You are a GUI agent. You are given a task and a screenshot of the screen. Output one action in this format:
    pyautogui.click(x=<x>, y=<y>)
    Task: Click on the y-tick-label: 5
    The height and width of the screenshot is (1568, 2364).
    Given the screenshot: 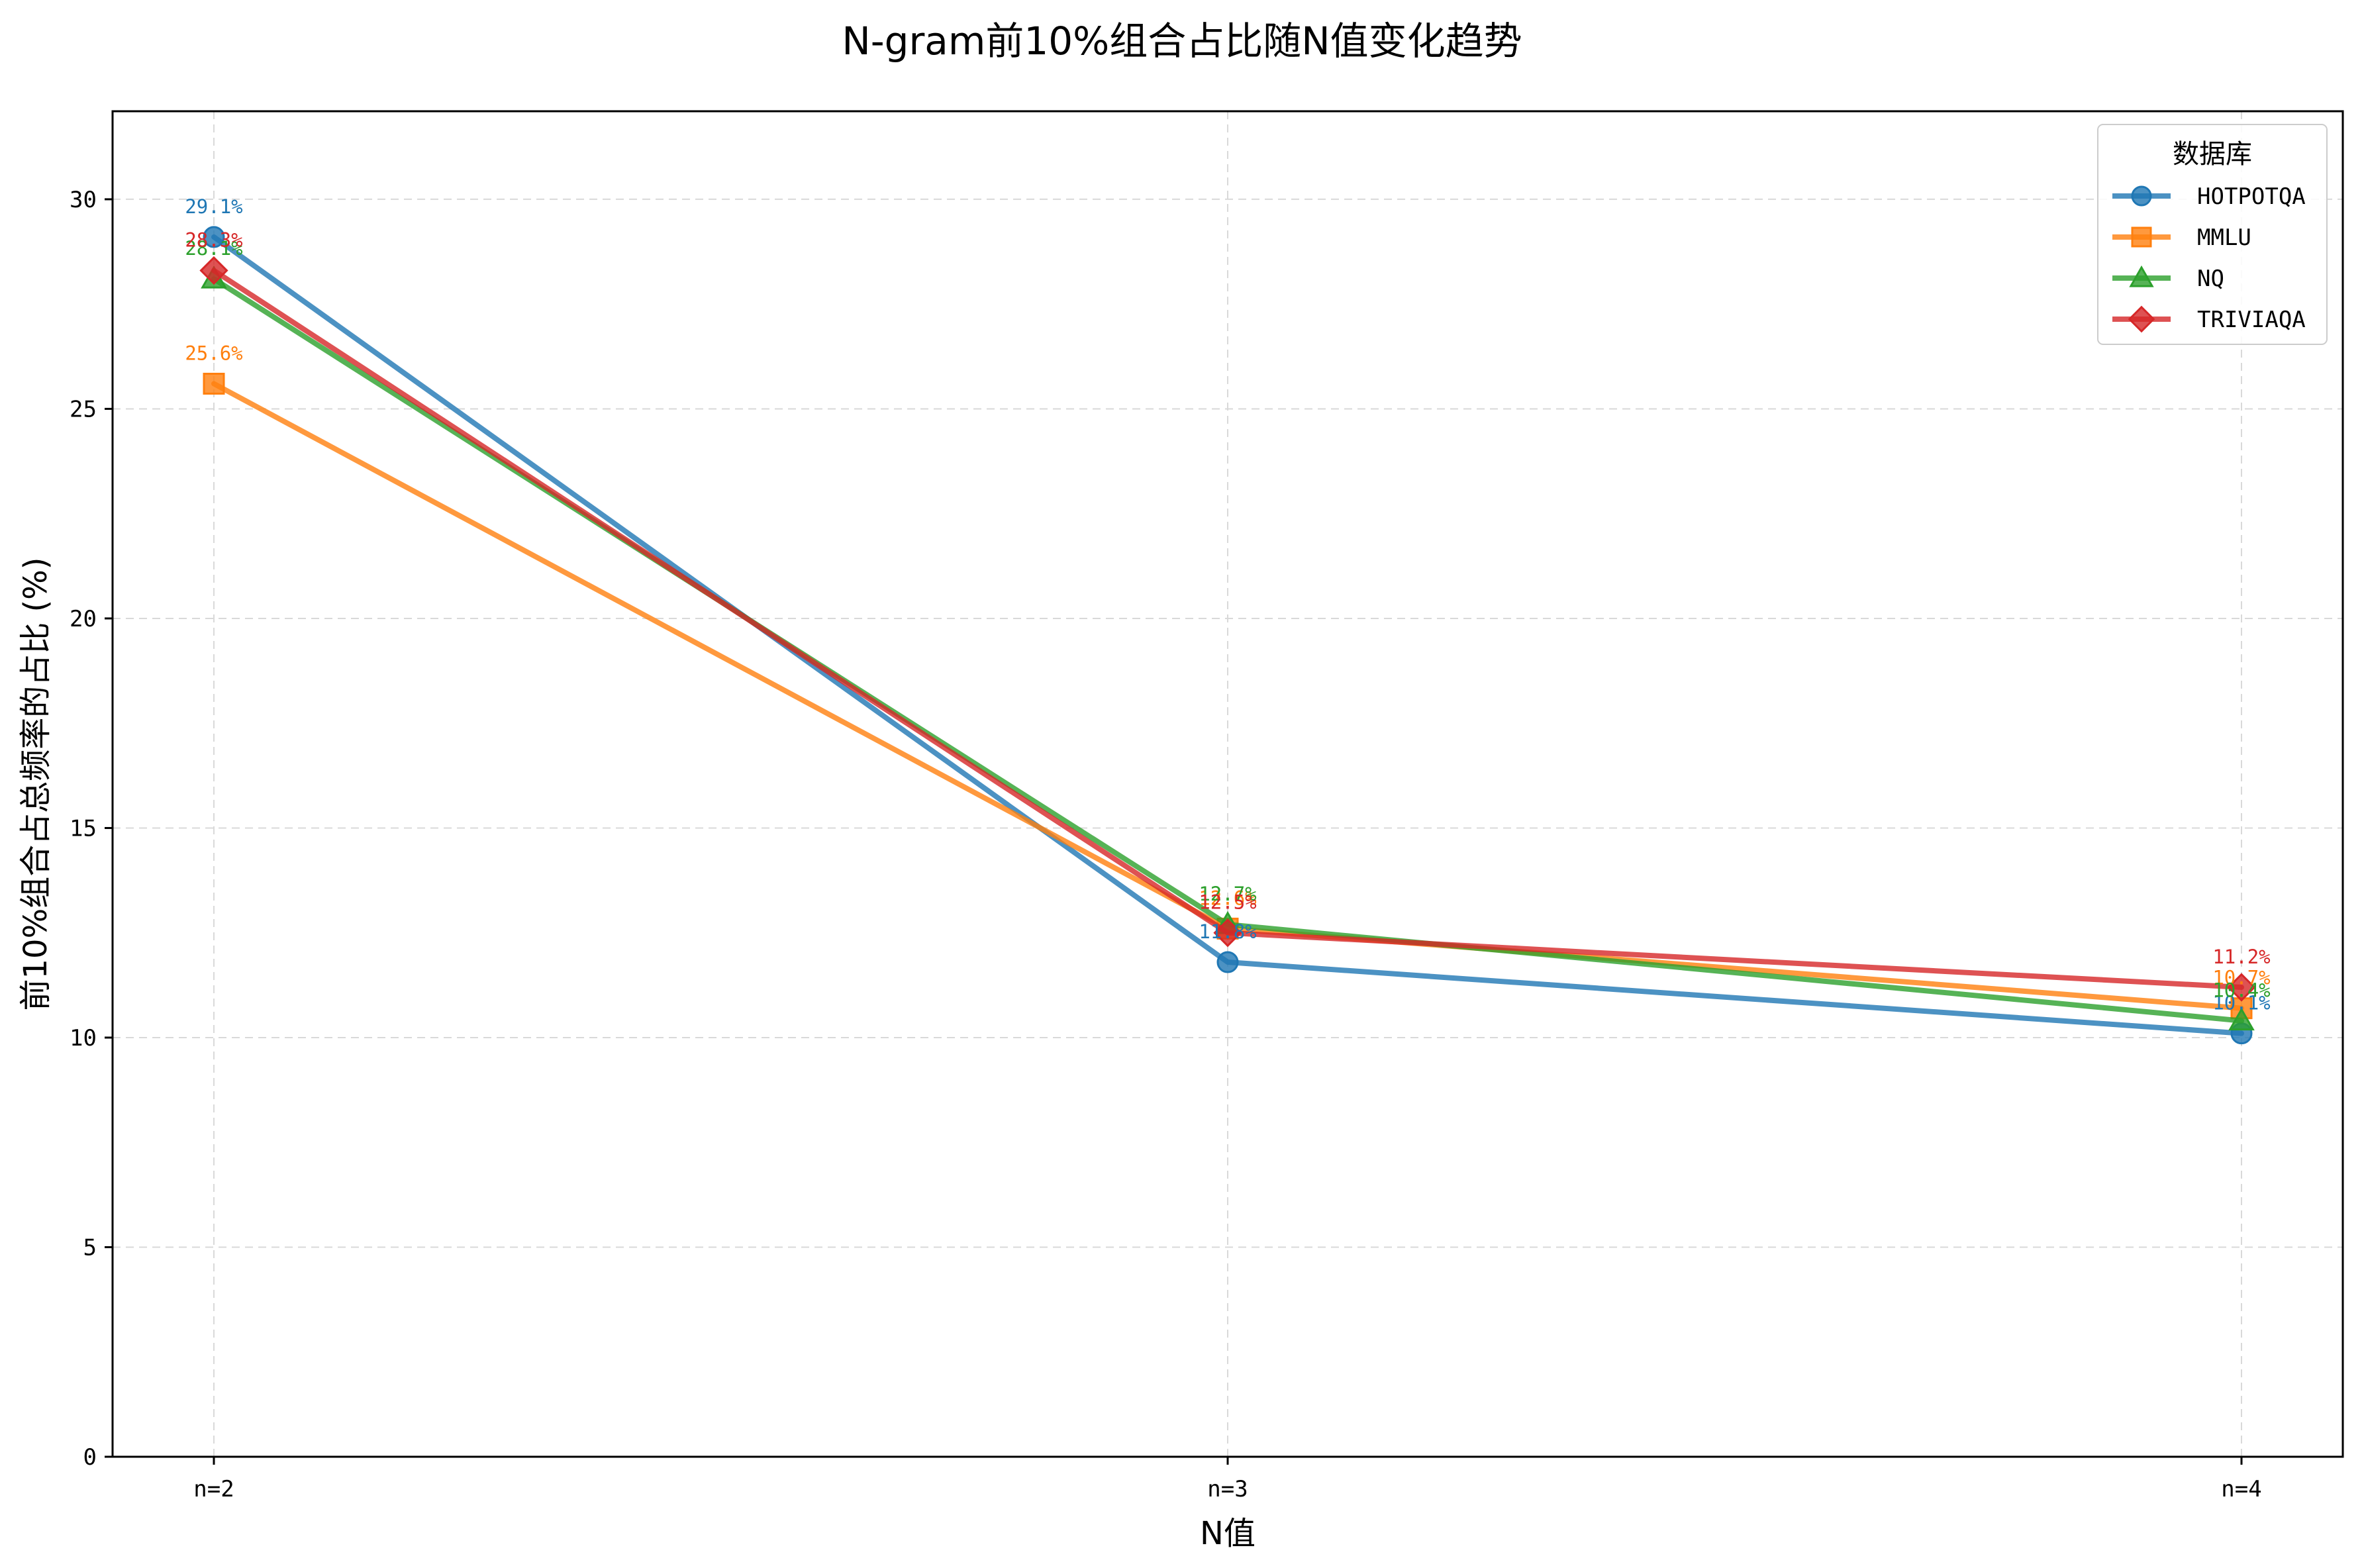 What is the action you would take?
    pyautogui.click(x=90, y=1247)
    